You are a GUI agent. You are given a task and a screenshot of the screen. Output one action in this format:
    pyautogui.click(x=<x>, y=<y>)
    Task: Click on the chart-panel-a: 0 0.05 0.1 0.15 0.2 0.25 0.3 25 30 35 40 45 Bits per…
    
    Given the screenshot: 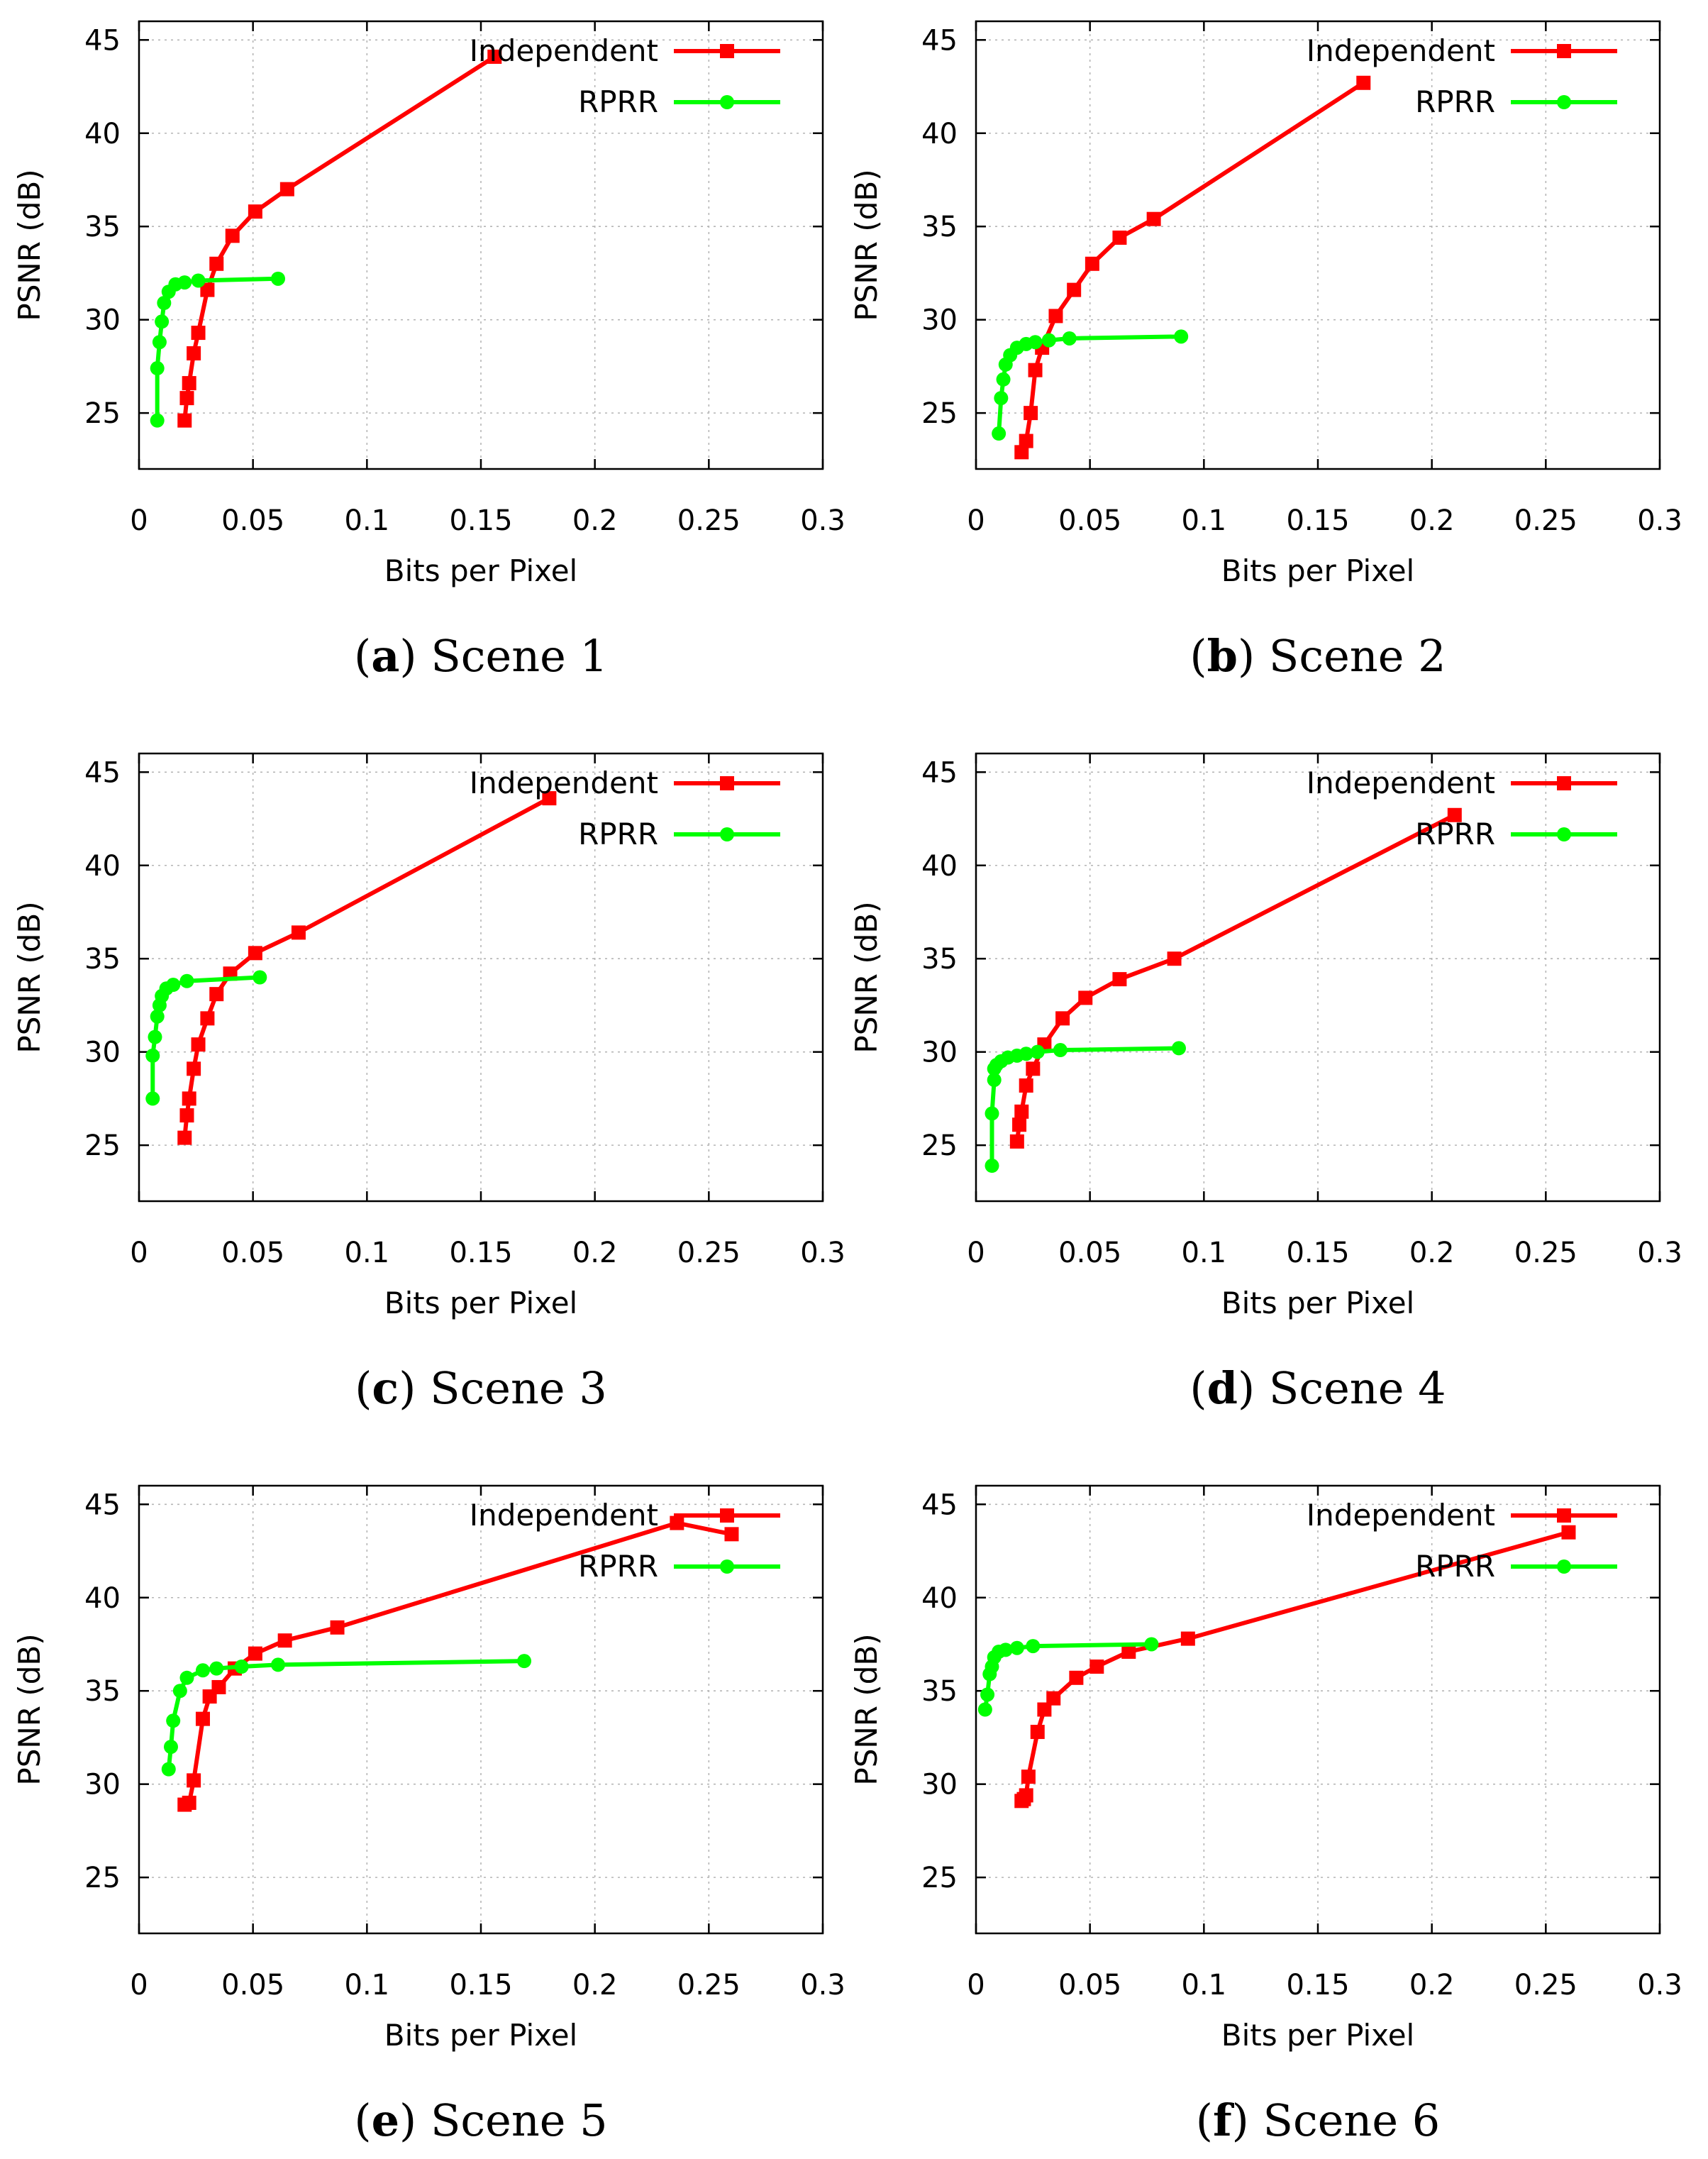 What is the action you would take?
    pyautogui.click(x=429, y=351)
    